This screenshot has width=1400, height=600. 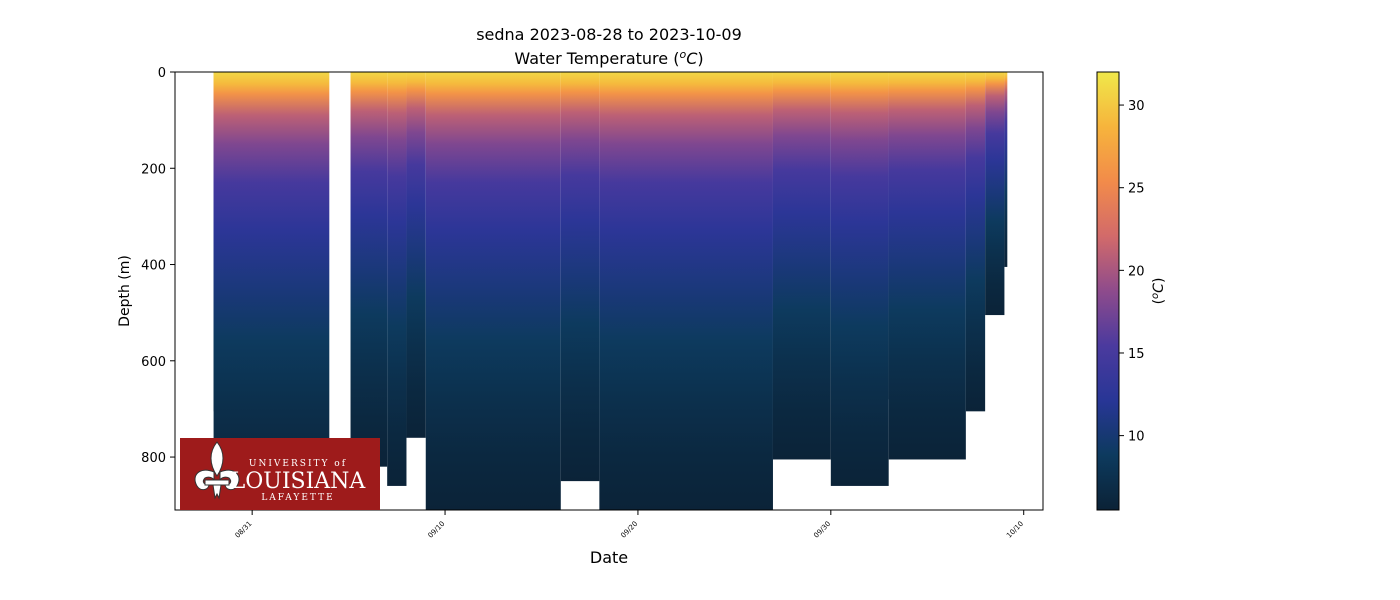 What do you see at coordinates (609, 557) in the screenshot?
I see `x-axis-label: Date` at bounding box center [609, 557].